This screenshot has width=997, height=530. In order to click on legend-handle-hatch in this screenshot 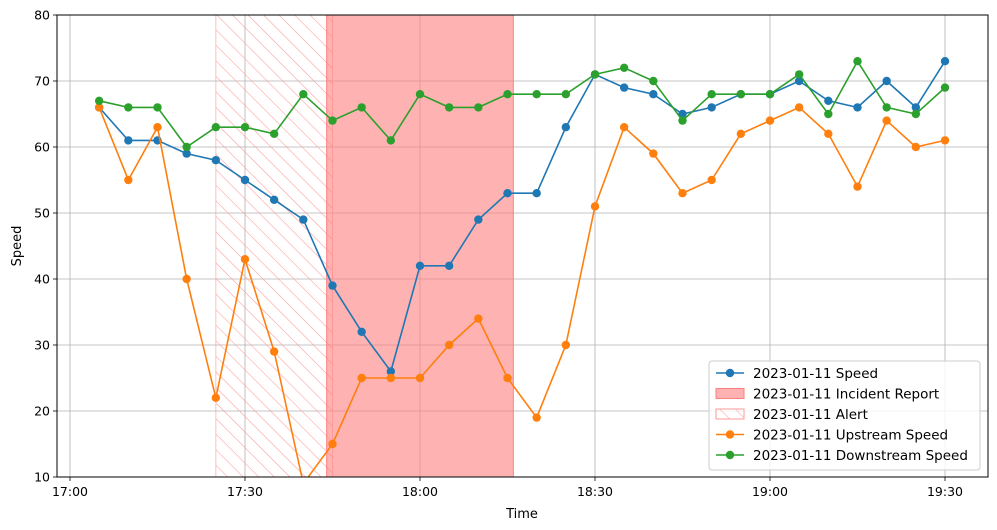, I will do `click(730, 414)`.